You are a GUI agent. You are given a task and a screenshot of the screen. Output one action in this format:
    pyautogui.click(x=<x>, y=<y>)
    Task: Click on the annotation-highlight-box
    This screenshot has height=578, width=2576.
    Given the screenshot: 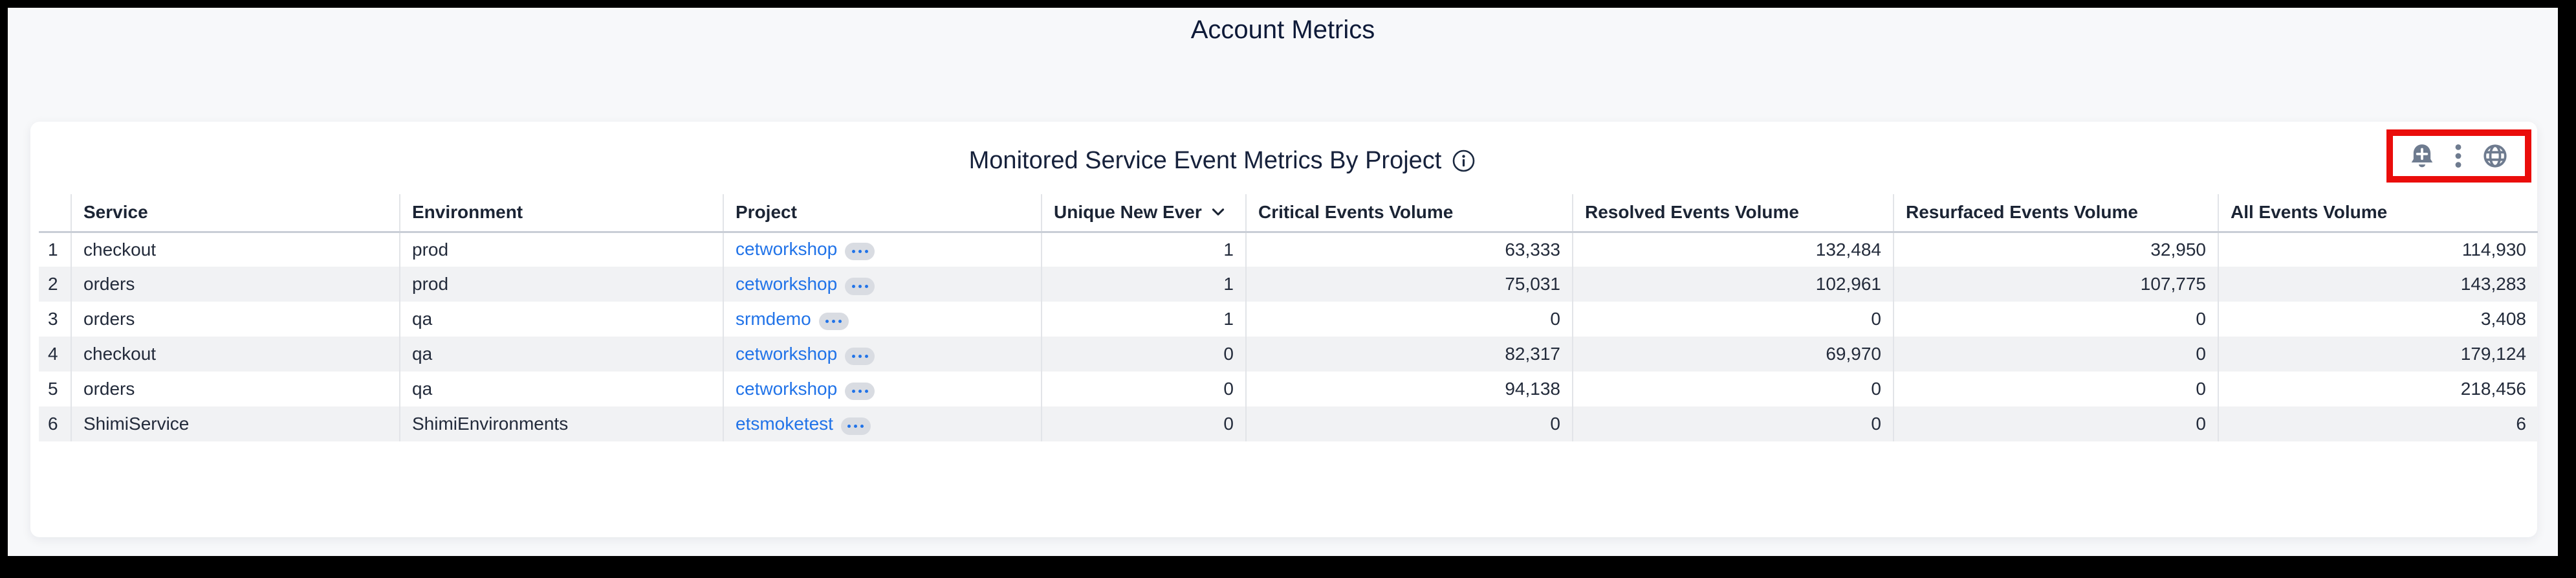 What is the action you would take?
    pyautogui.click(x=2458, y=156)
    